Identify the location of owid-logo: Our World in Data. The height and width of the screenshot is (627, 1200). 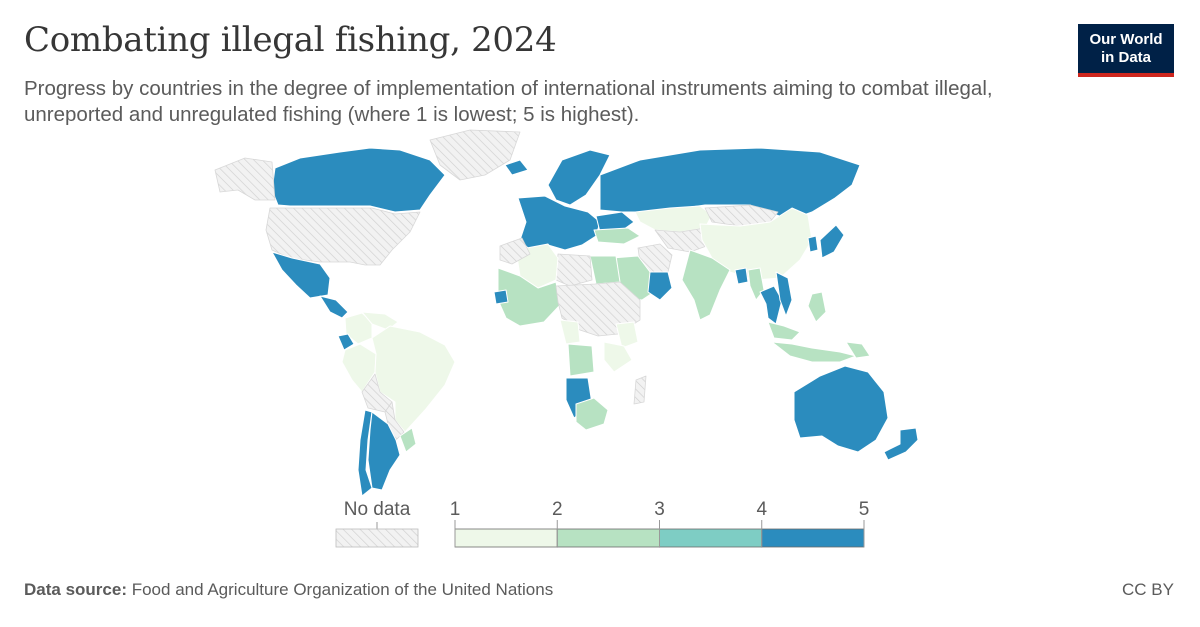
(1126, 50).